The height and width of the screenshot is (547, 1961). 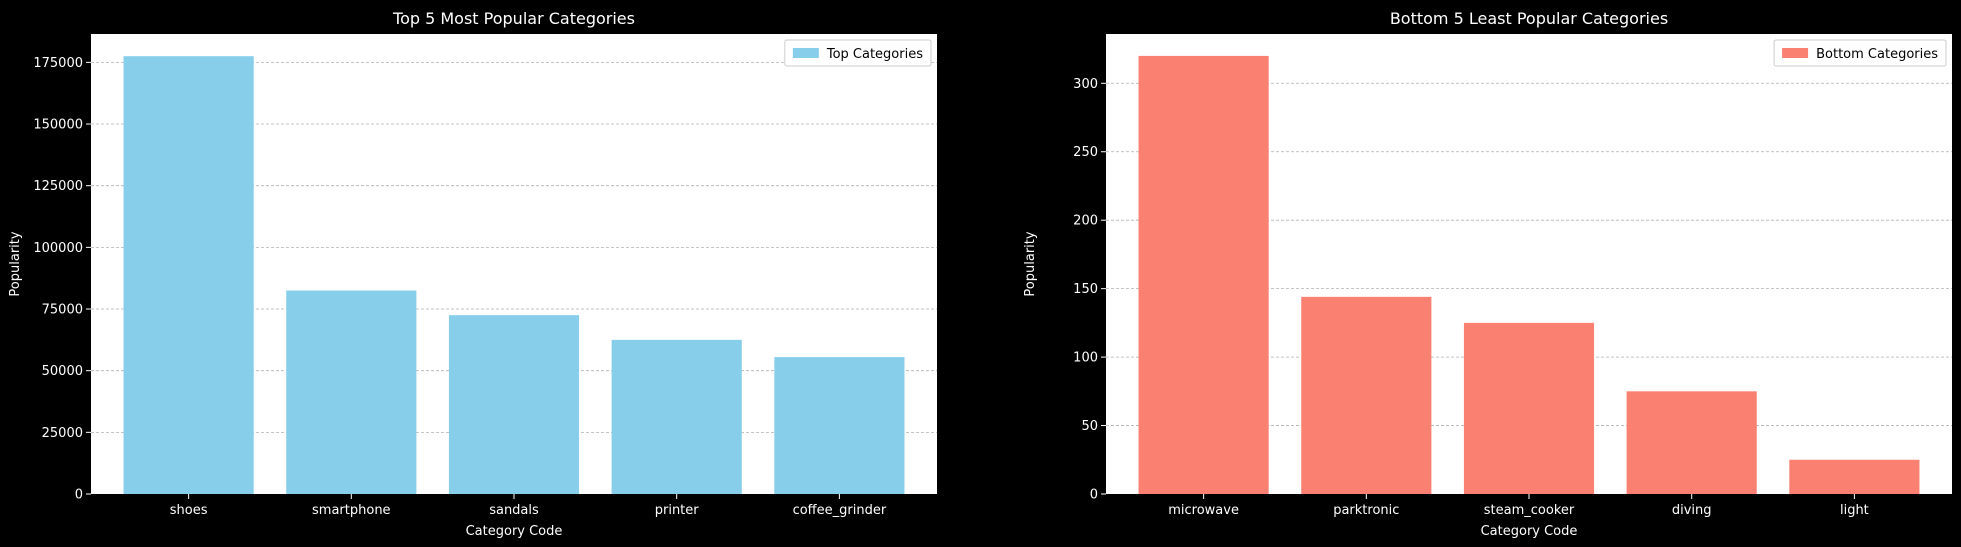 I want to click on top-x-tick-label: shoes, so click(x=189, y=510).